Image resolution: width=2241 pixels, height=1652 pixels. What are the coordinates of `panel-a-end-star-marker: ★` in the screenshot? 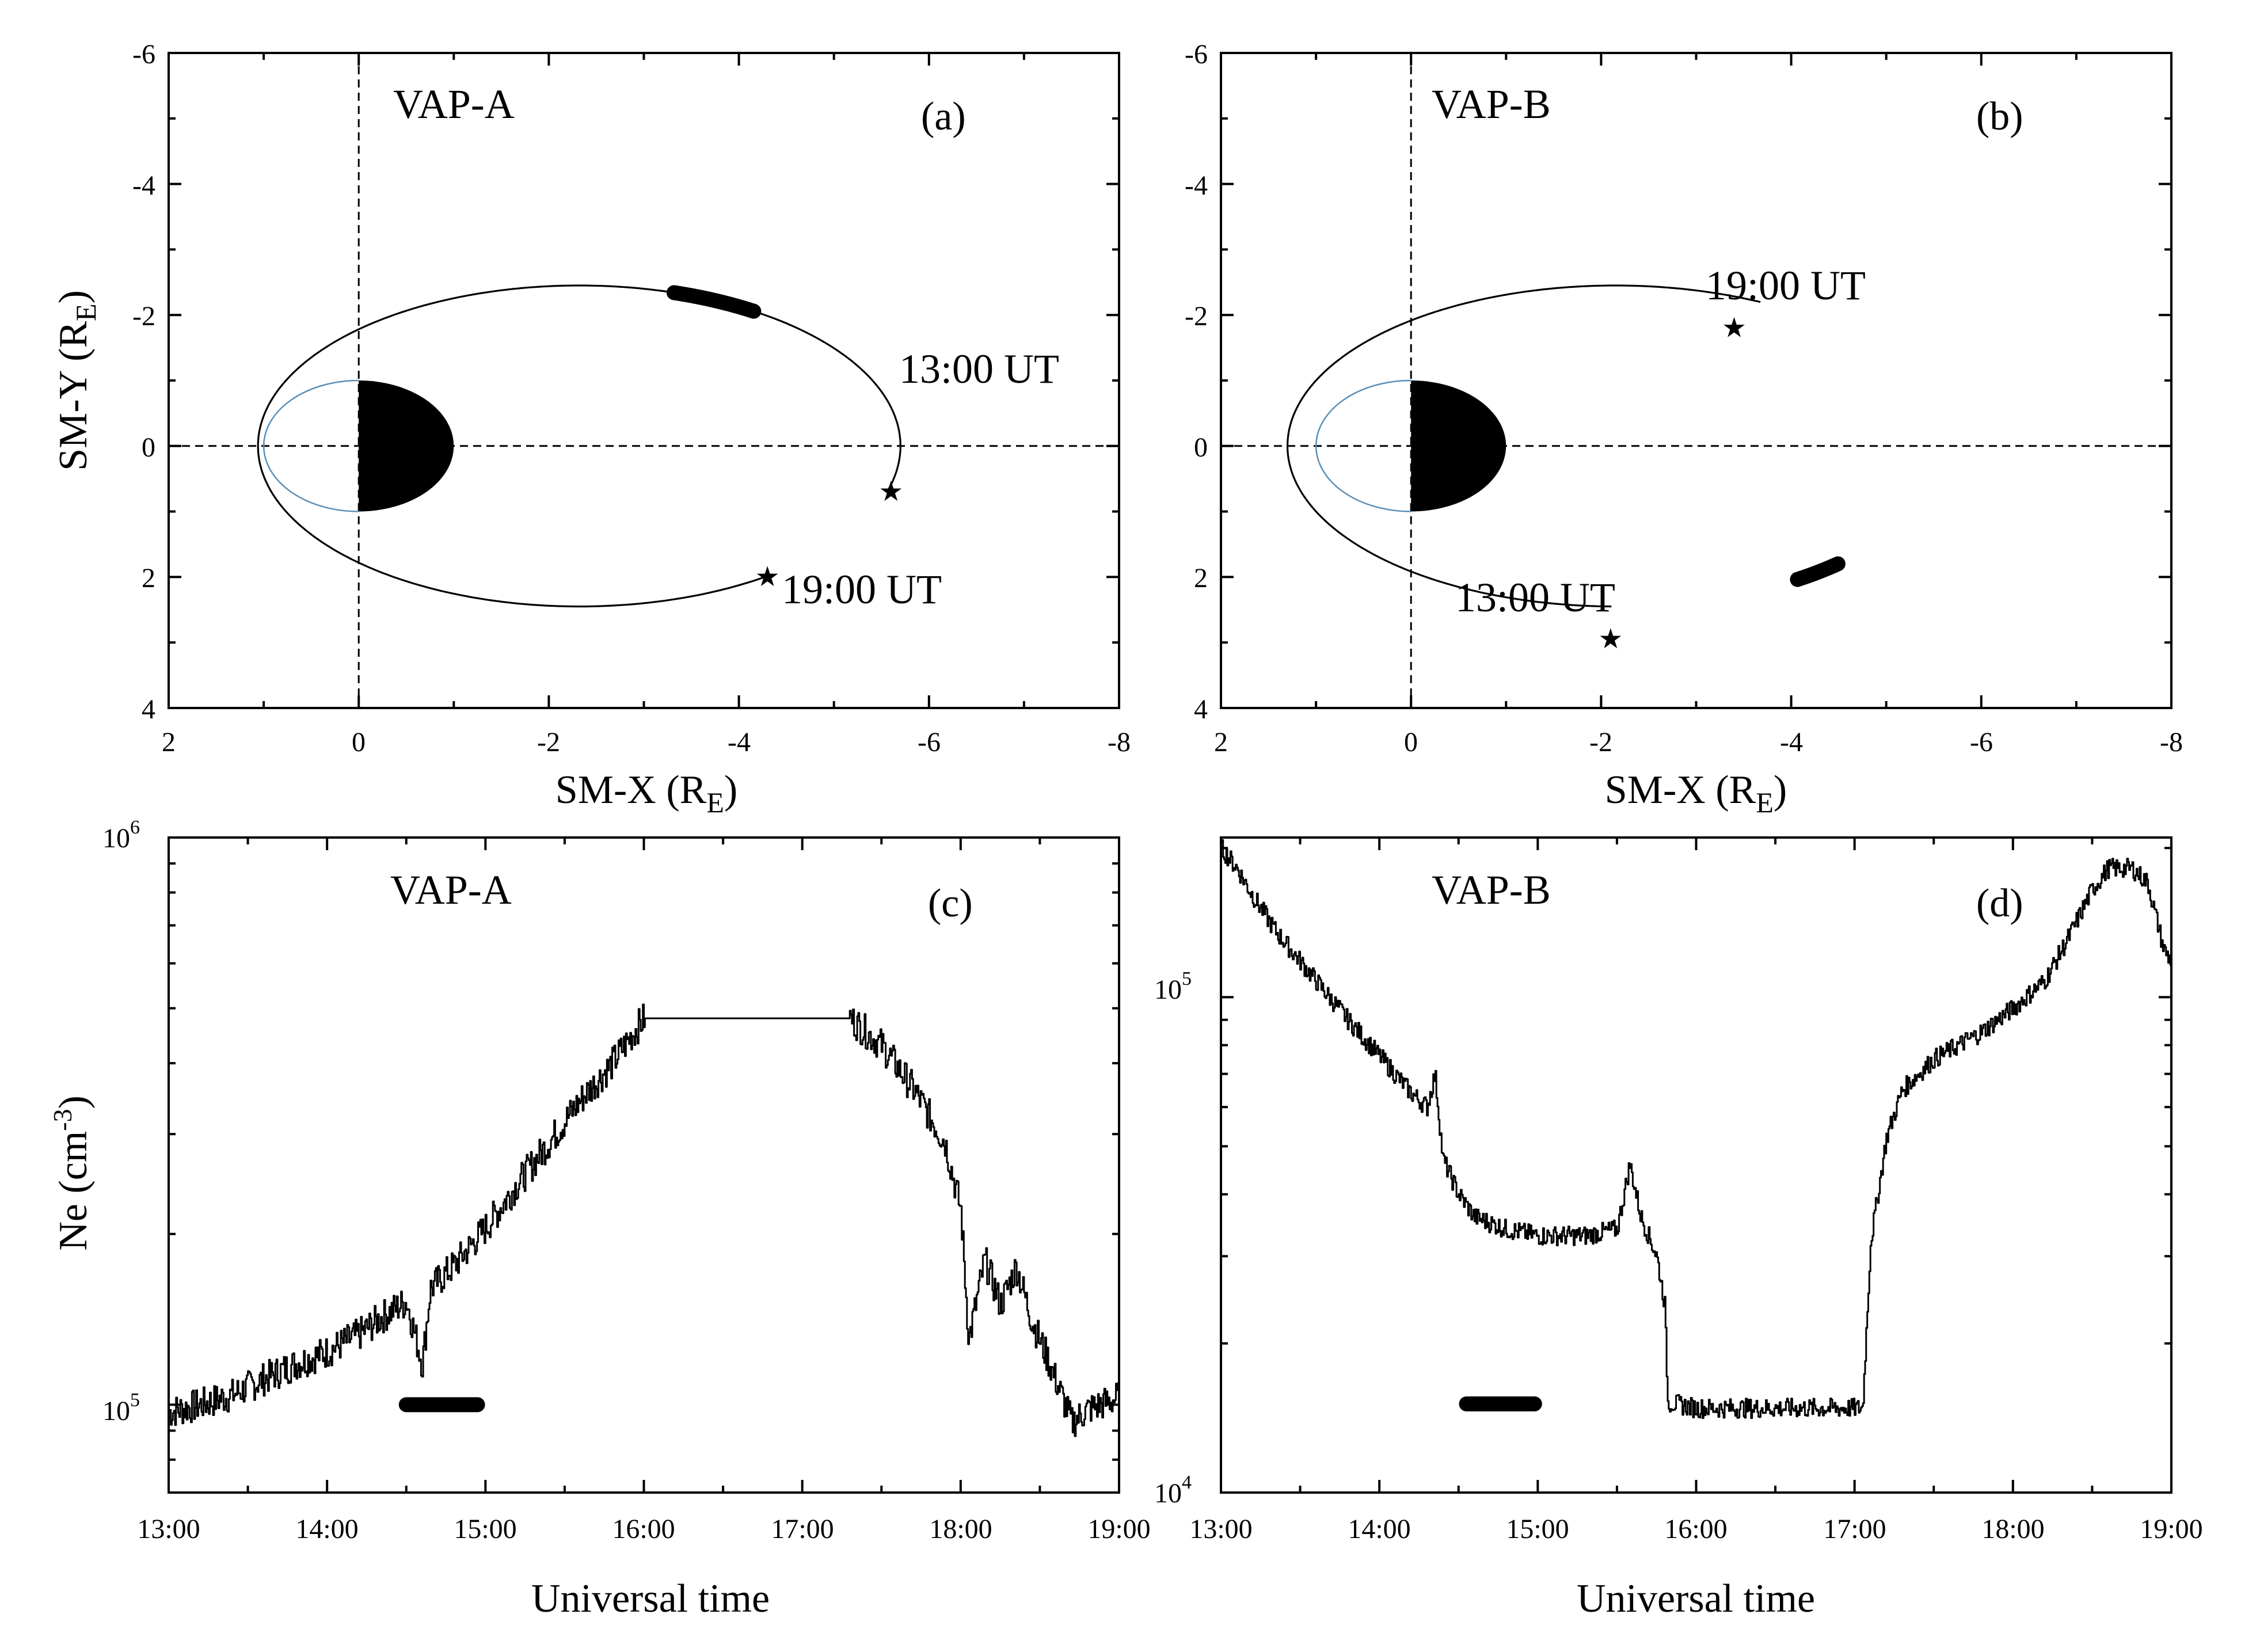 It's located at (767, 577).